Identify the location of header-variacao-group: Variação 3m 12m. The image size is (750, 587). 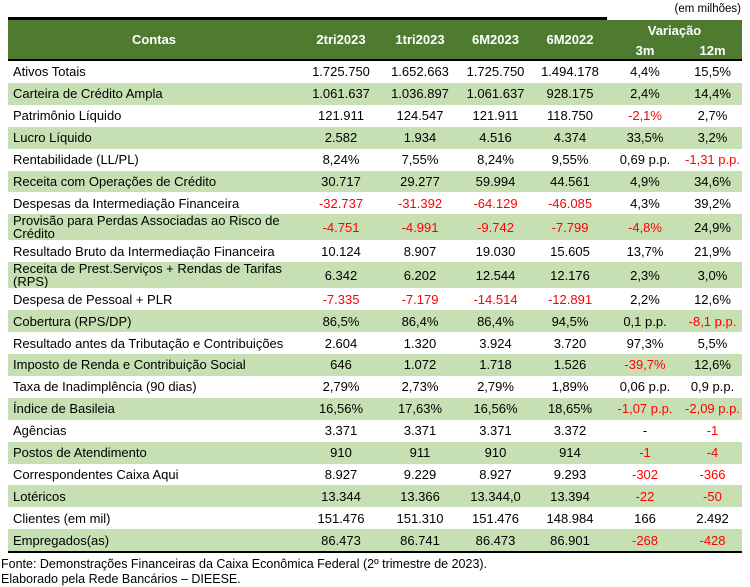
(674, 39).